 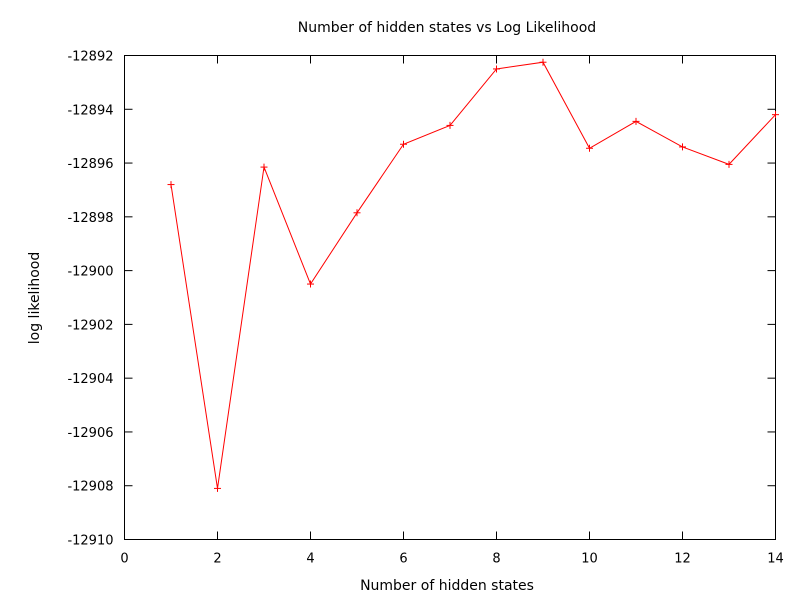 What do you see at coordinates (403, 559) in the screenshot?
I see `x-tick-label: 6` at bounding box center [403, 559].